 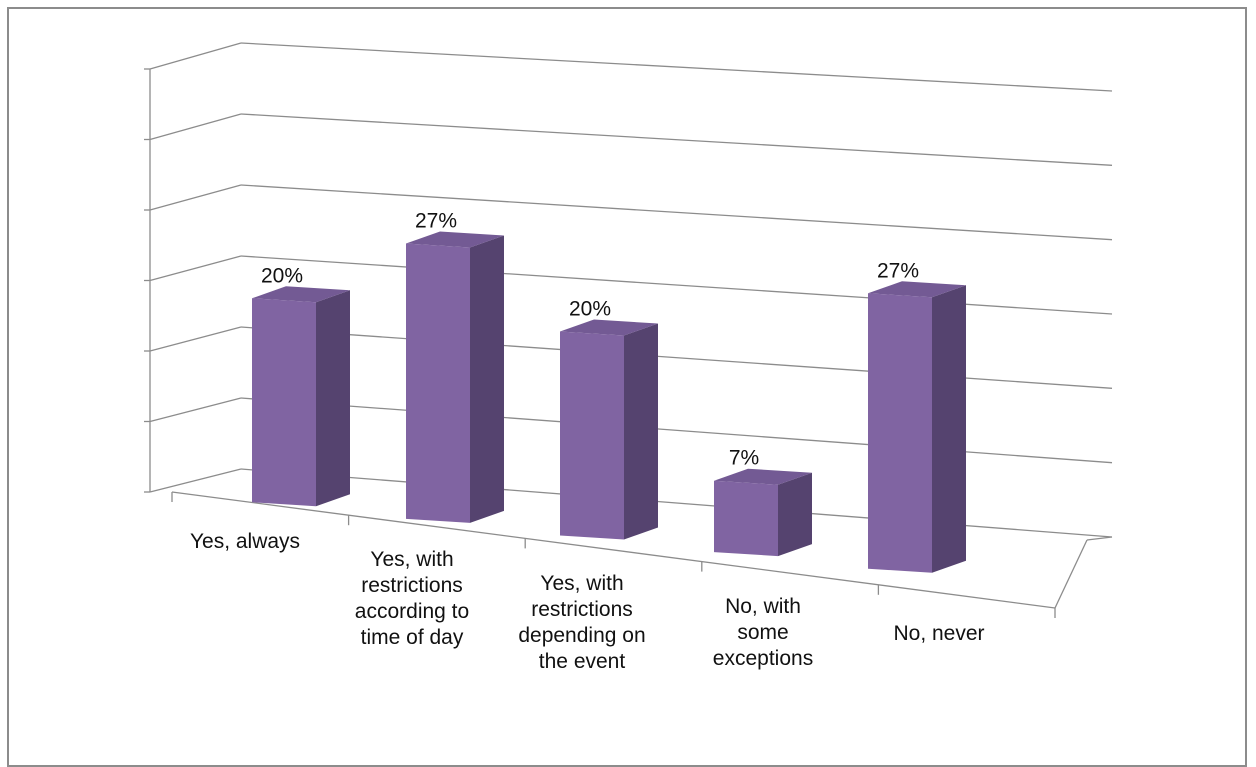 What do you see at coordinates (939, 633) in the screenshot?
I see `category-label-4: No, never` at bounding box center [939, 633].